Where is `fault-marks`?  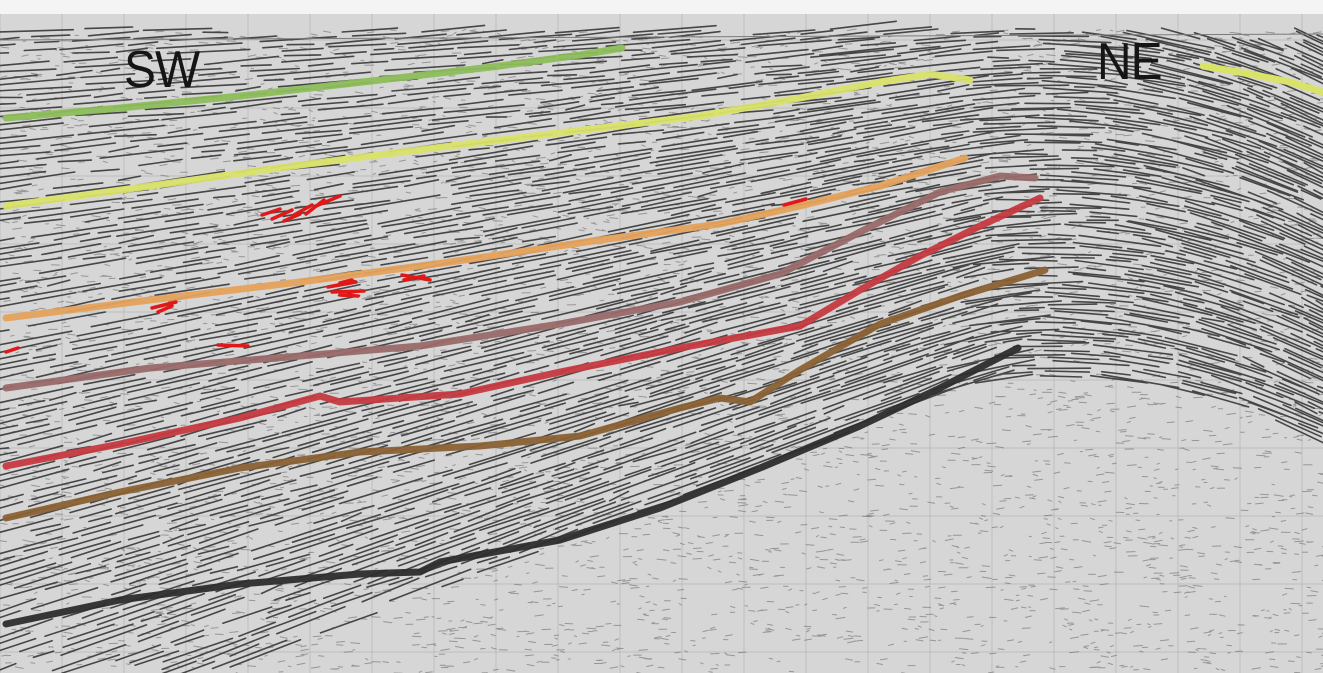
fault-marks is located at coordinates (406, 274).